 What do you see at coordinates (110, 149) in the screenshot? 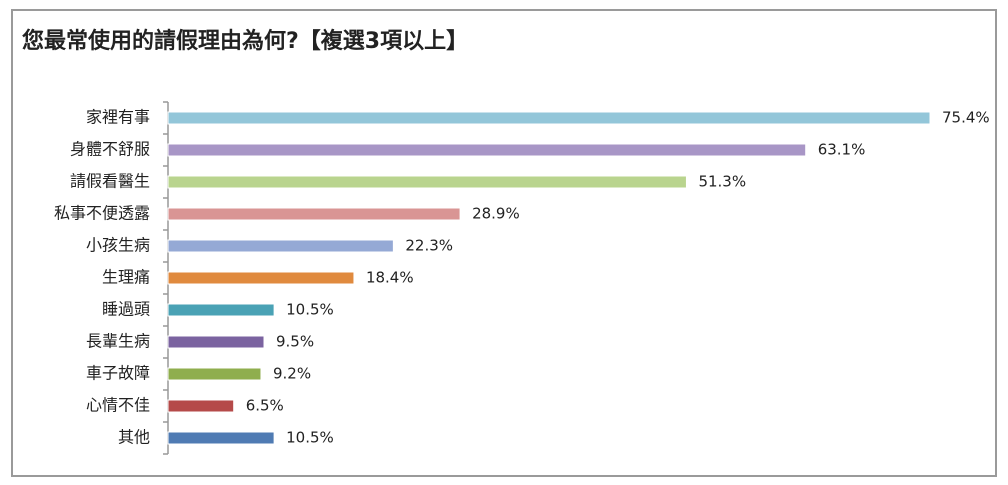
I see `y-tick-label: 身體不舒服` at bounding box center [110, 149].